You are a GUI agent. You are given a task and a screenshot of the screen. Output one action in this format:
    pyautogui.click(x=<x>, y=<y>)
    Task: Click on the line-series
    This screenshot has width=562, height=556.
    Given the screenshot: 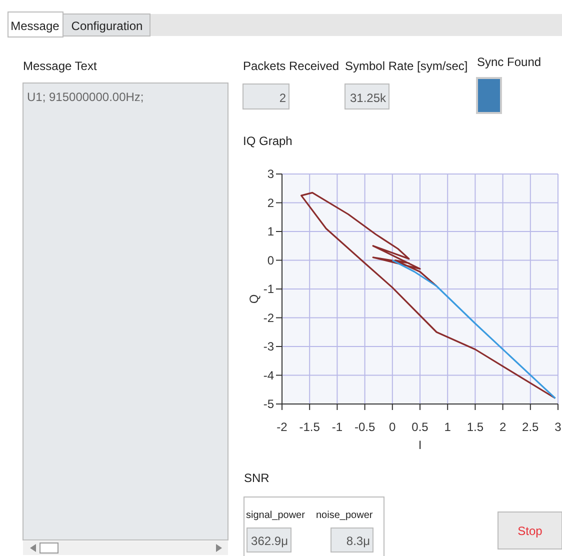 What is the action you would take?
    pyautogui.click(x=474, y=329)
    